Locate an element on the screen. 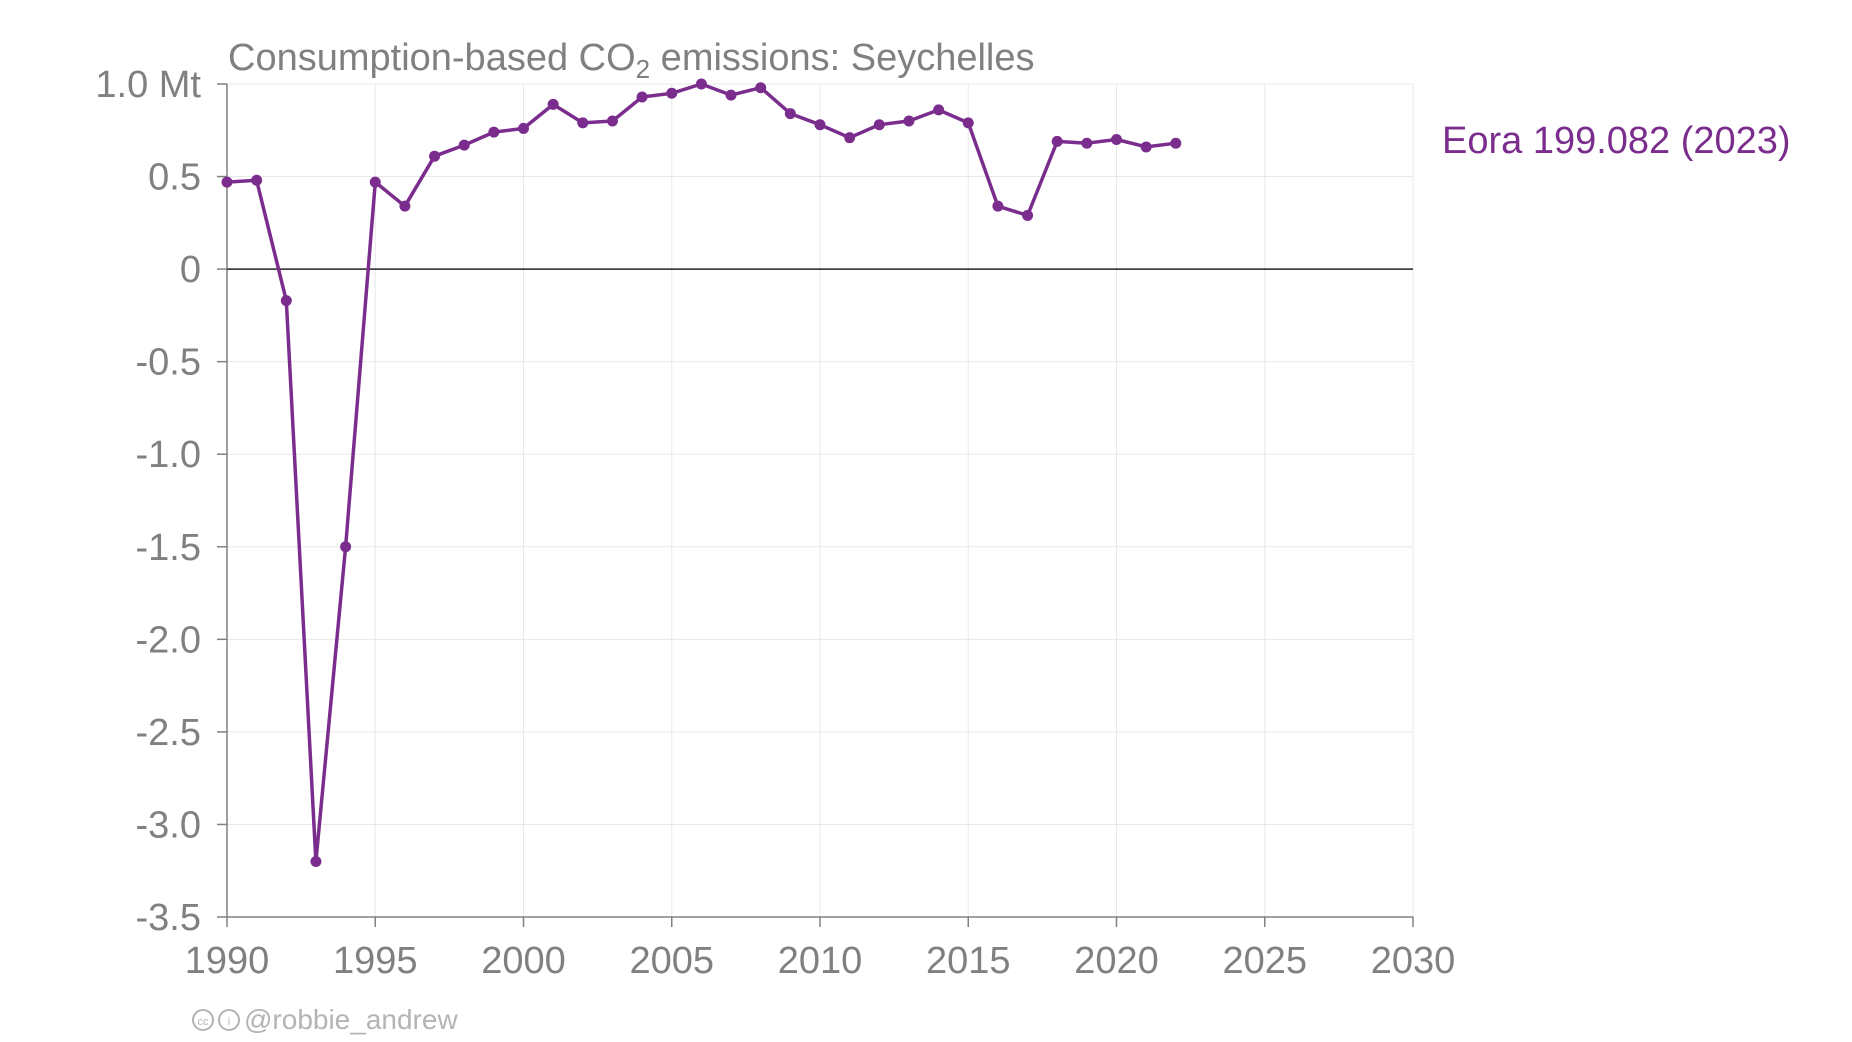  x-tick-labels: 1990 1995 2000 2005 2010 2015 2020 2025 2030 is located at coordinates (820, 961).